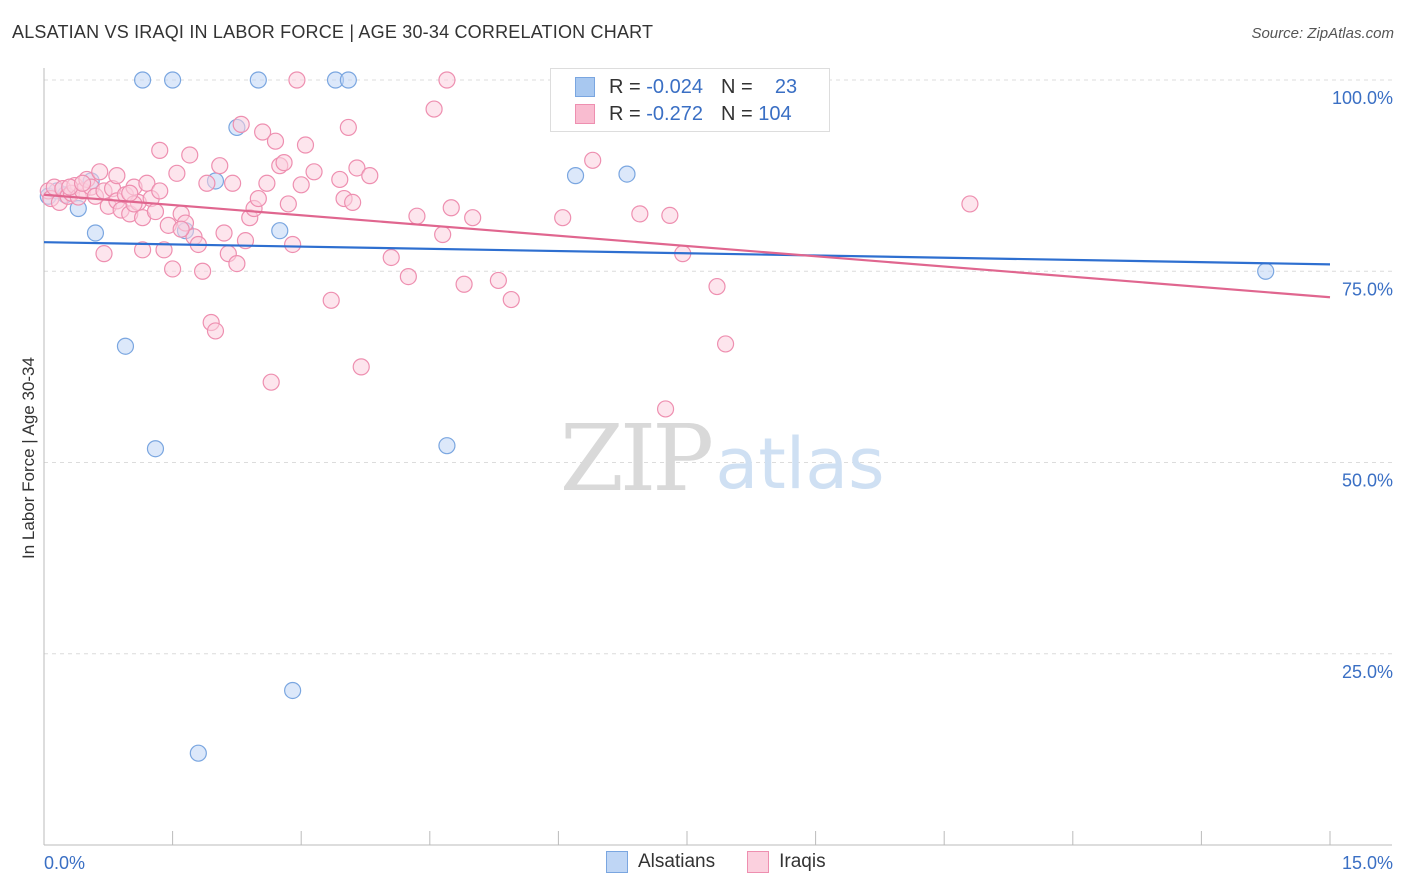 The image size is (1406, 892). I want to click on zipatlas-watermark: ZIP atlas, so click(722, 458).